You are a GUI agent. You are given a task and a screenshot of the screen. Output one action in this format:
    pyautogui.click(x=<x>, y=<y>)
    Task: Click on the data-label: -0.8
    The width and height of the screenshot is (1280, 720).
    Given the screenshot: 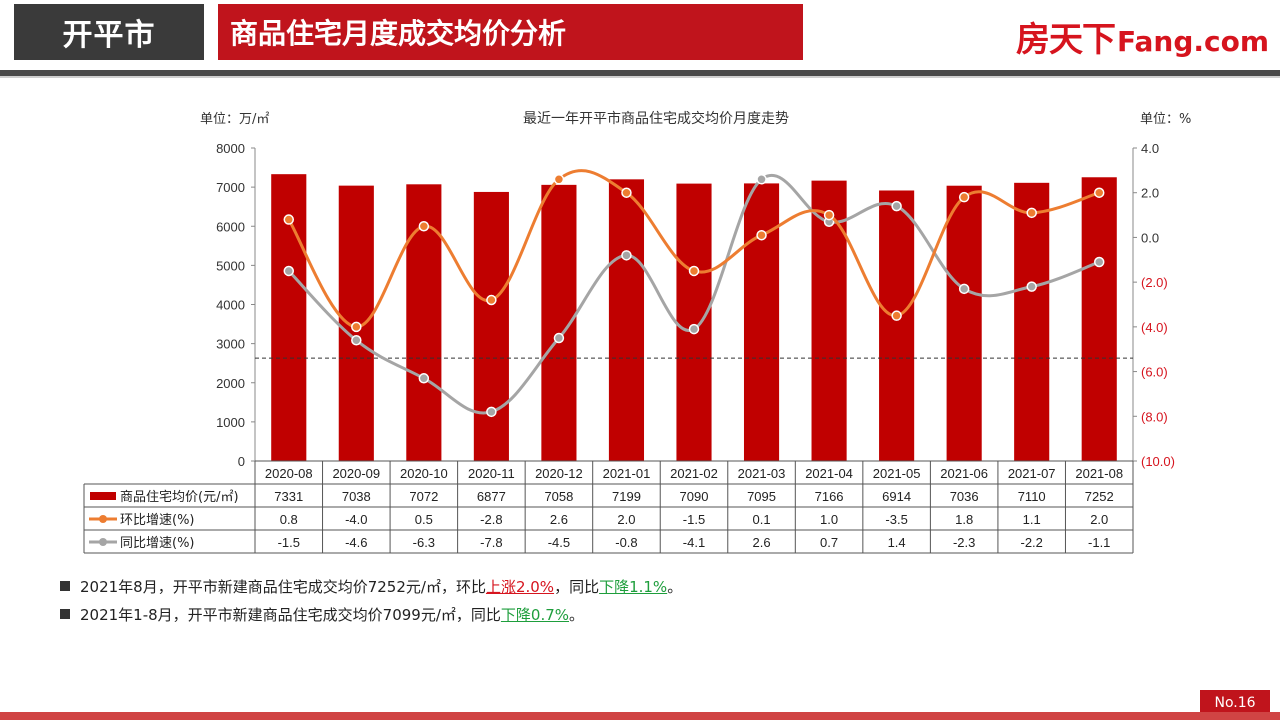 What is the action you would take?
    pyautogui.click(x=626, y=542)
    